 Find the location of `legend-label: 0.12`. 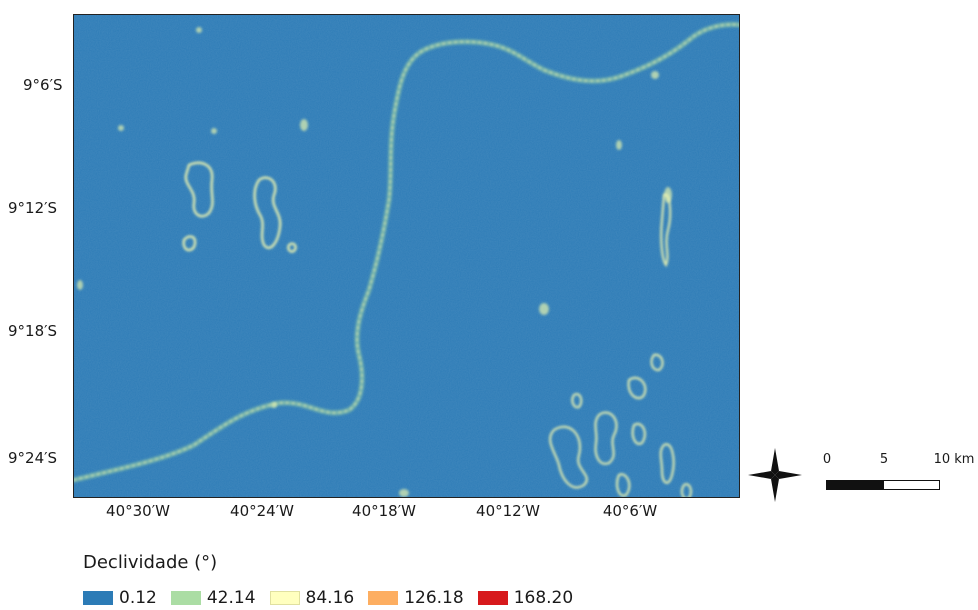

legend-label: 0.12 is located at coordinates (138, 598).